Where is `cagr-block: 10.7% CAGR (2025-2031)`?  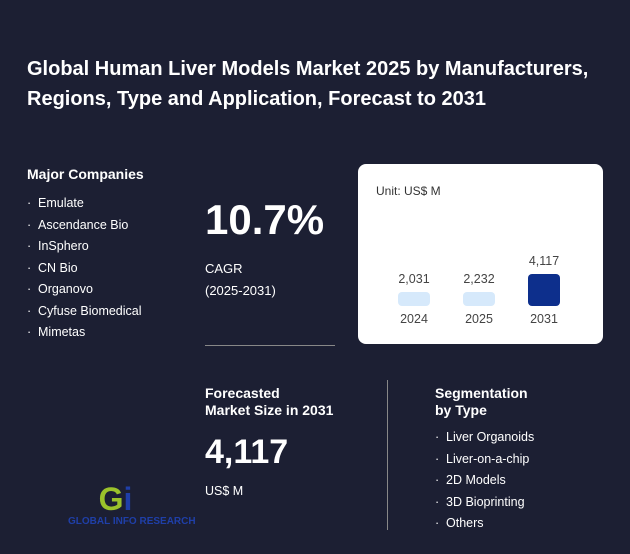
cagr-block: 10.7% CAGR (2025-2031) is located at coordinates (264, 249).